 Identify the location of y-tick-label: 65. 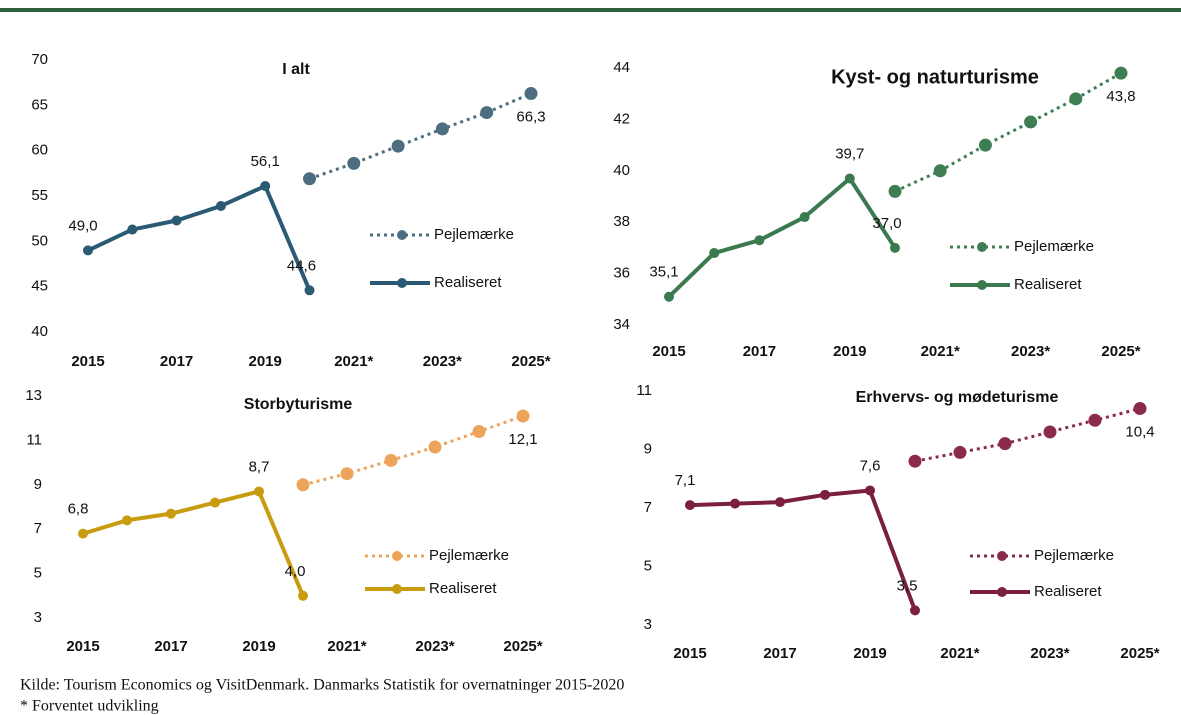
(39, 104).